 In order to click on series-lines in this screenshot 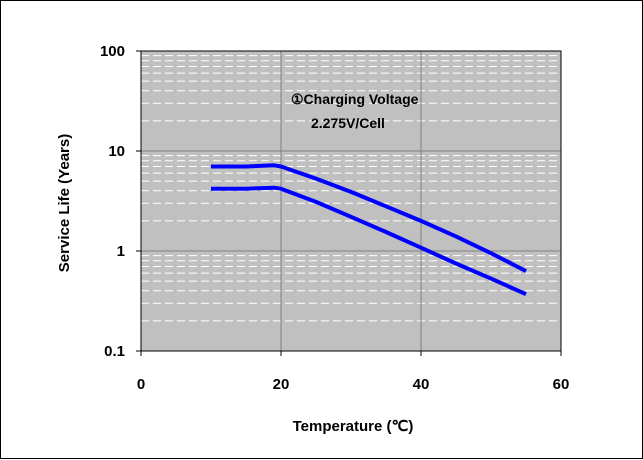, I will do `click(369, 230)`.